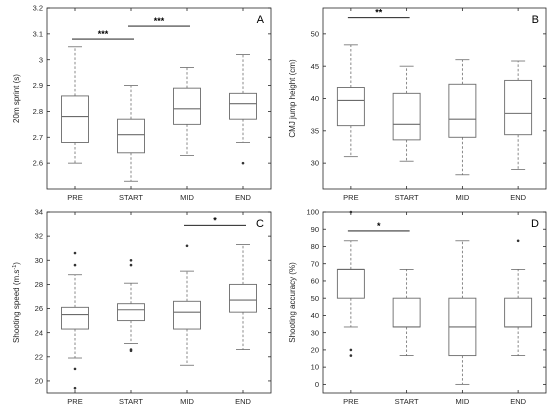 The width and height of the screenshot is (550, 417). I want to click on x-tick-label-b: PRE, so click(350, 197).